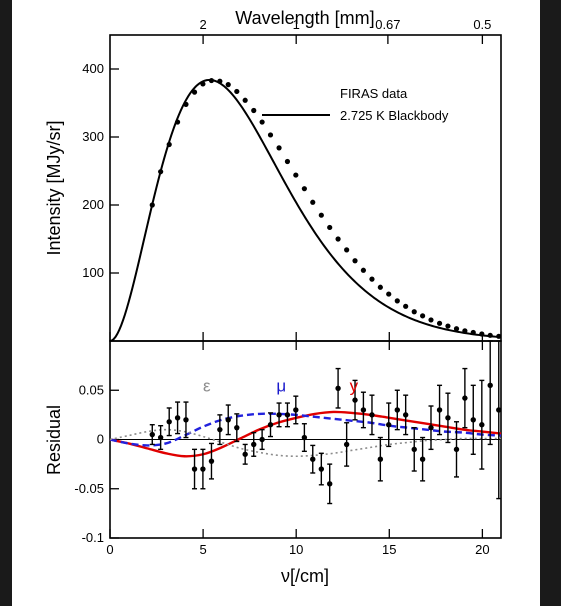 Image resolution: width=561 pixels, height=606 pixels. I want to click on distortion-curve-dashed, so click(305, 429).